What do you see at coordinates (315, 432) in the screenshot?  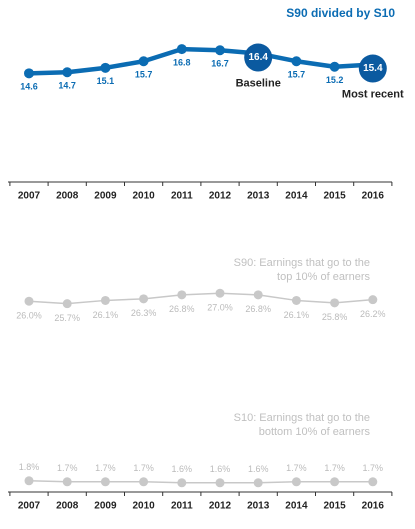 I see `chart-title: bottom 10% of earners` at bounding box center [315, 432].